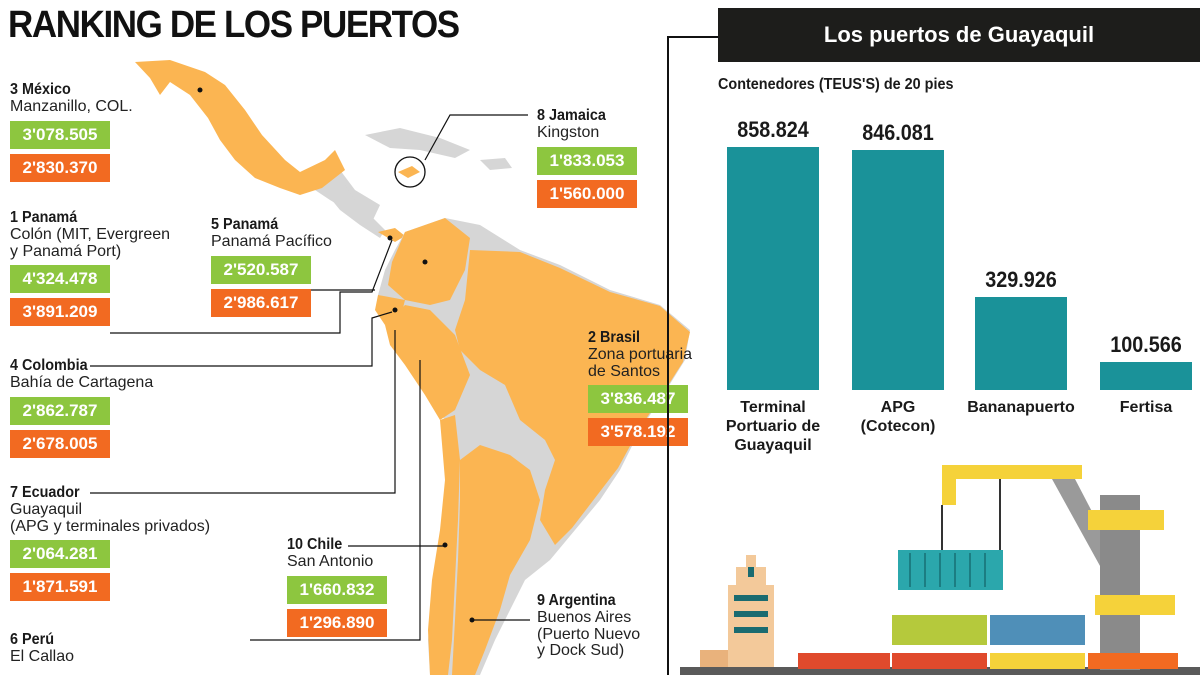 The width and height of the screenshot is (1200, 675). Describe the element at coordinates (337, 622) in the screenshot. I see `value-orange: 1'296.890` at that location.